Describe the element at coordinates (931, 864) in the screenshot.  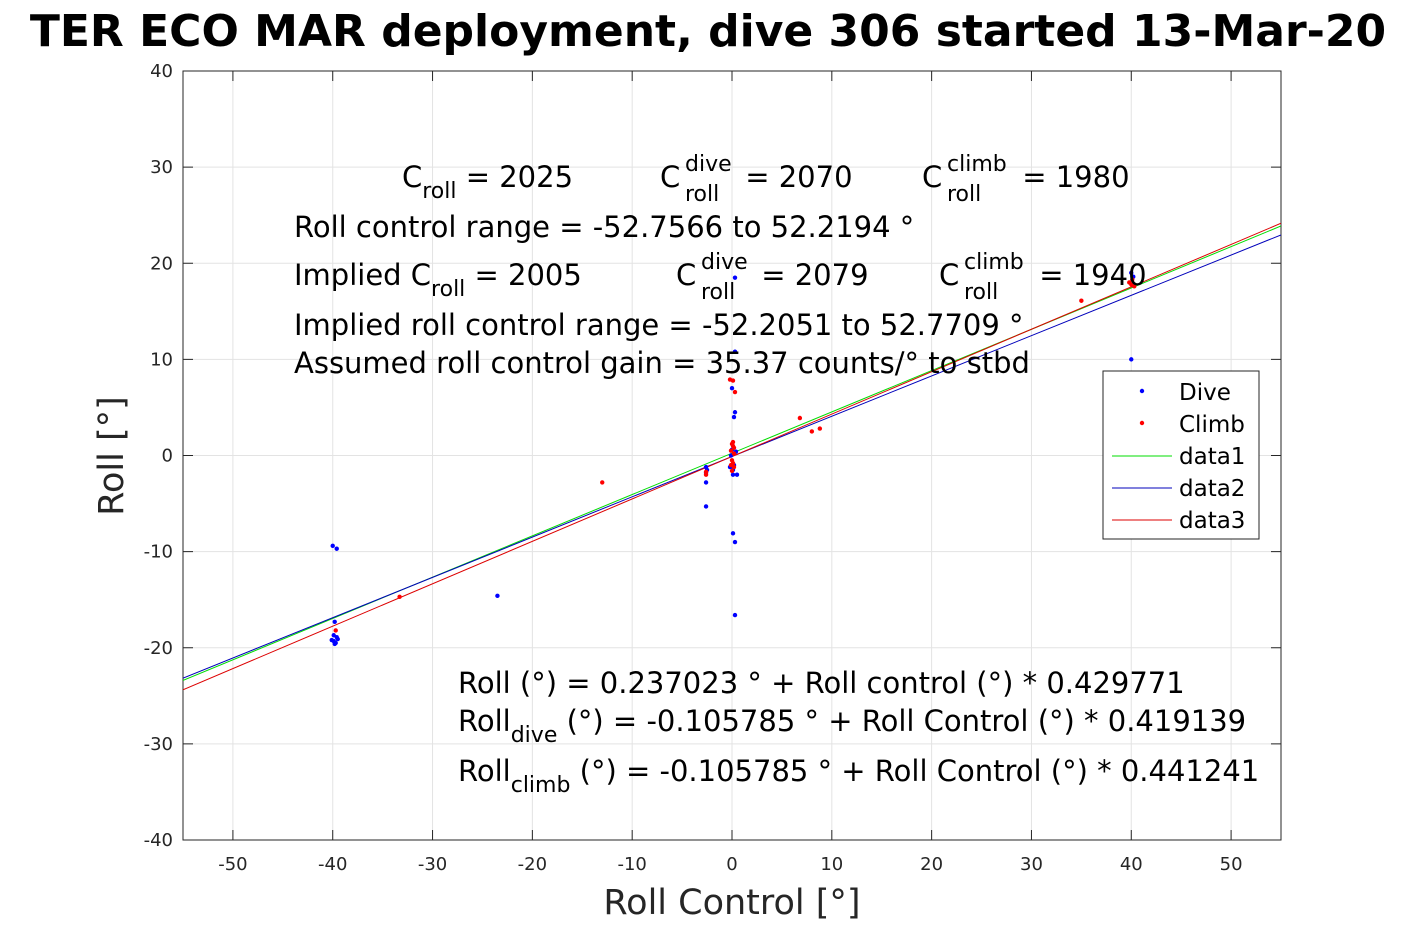
I see `x-tick-label: 20` at that location.